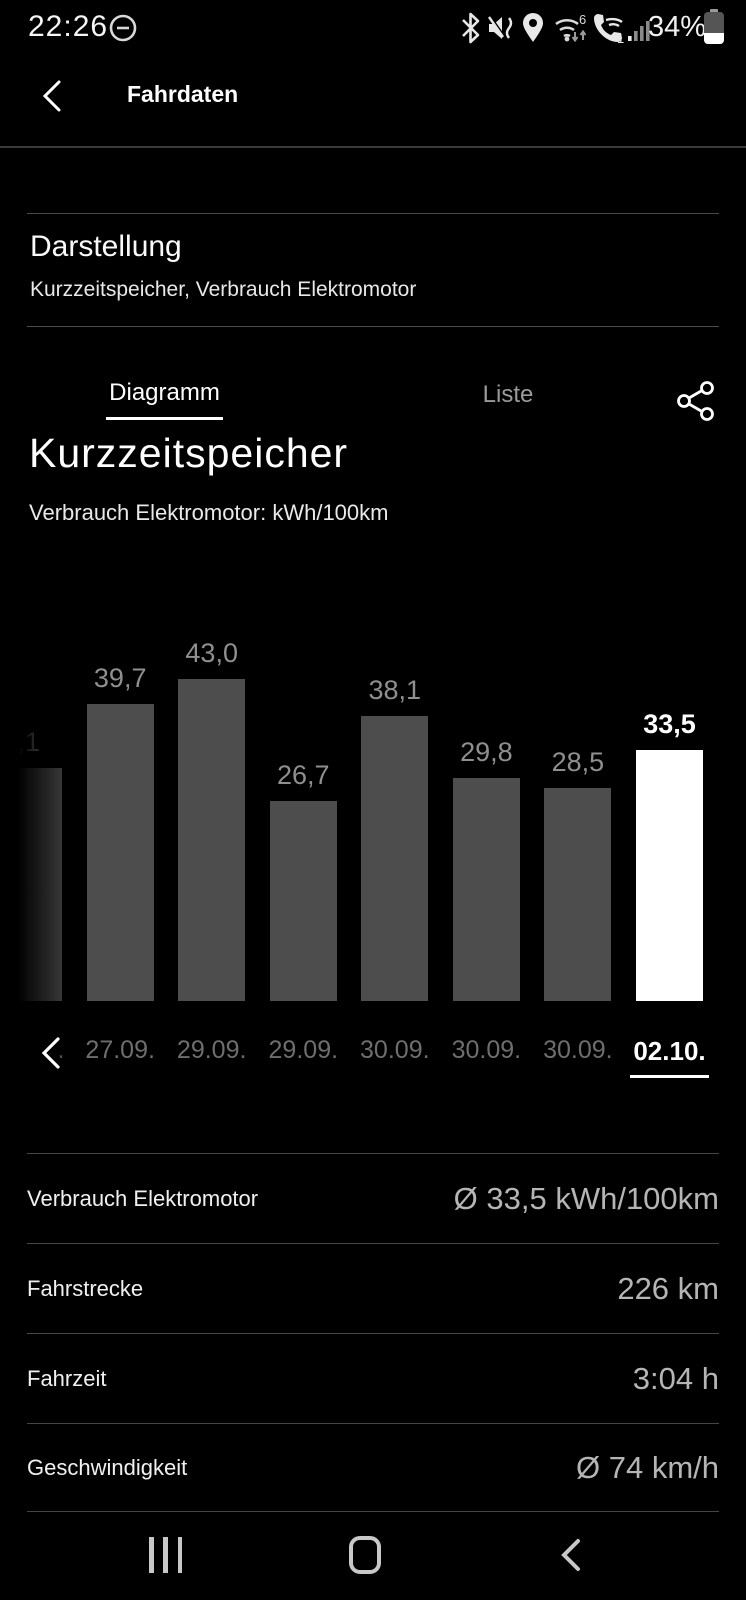 This screenshot has height=1600, width=746. I want to click on stat-row-fahrstrecke: Fahrstrecke 226 km, so click(373, 1288).